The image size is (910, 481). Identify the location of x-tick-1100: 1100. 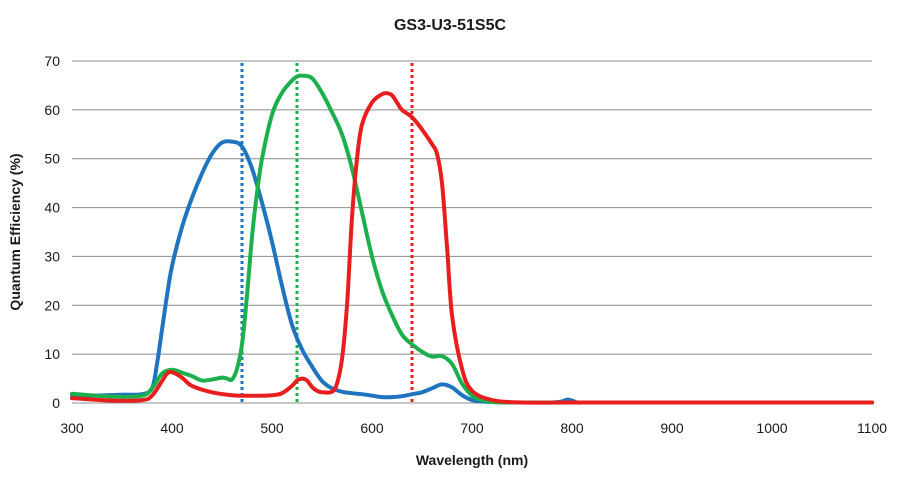
(872, 428).